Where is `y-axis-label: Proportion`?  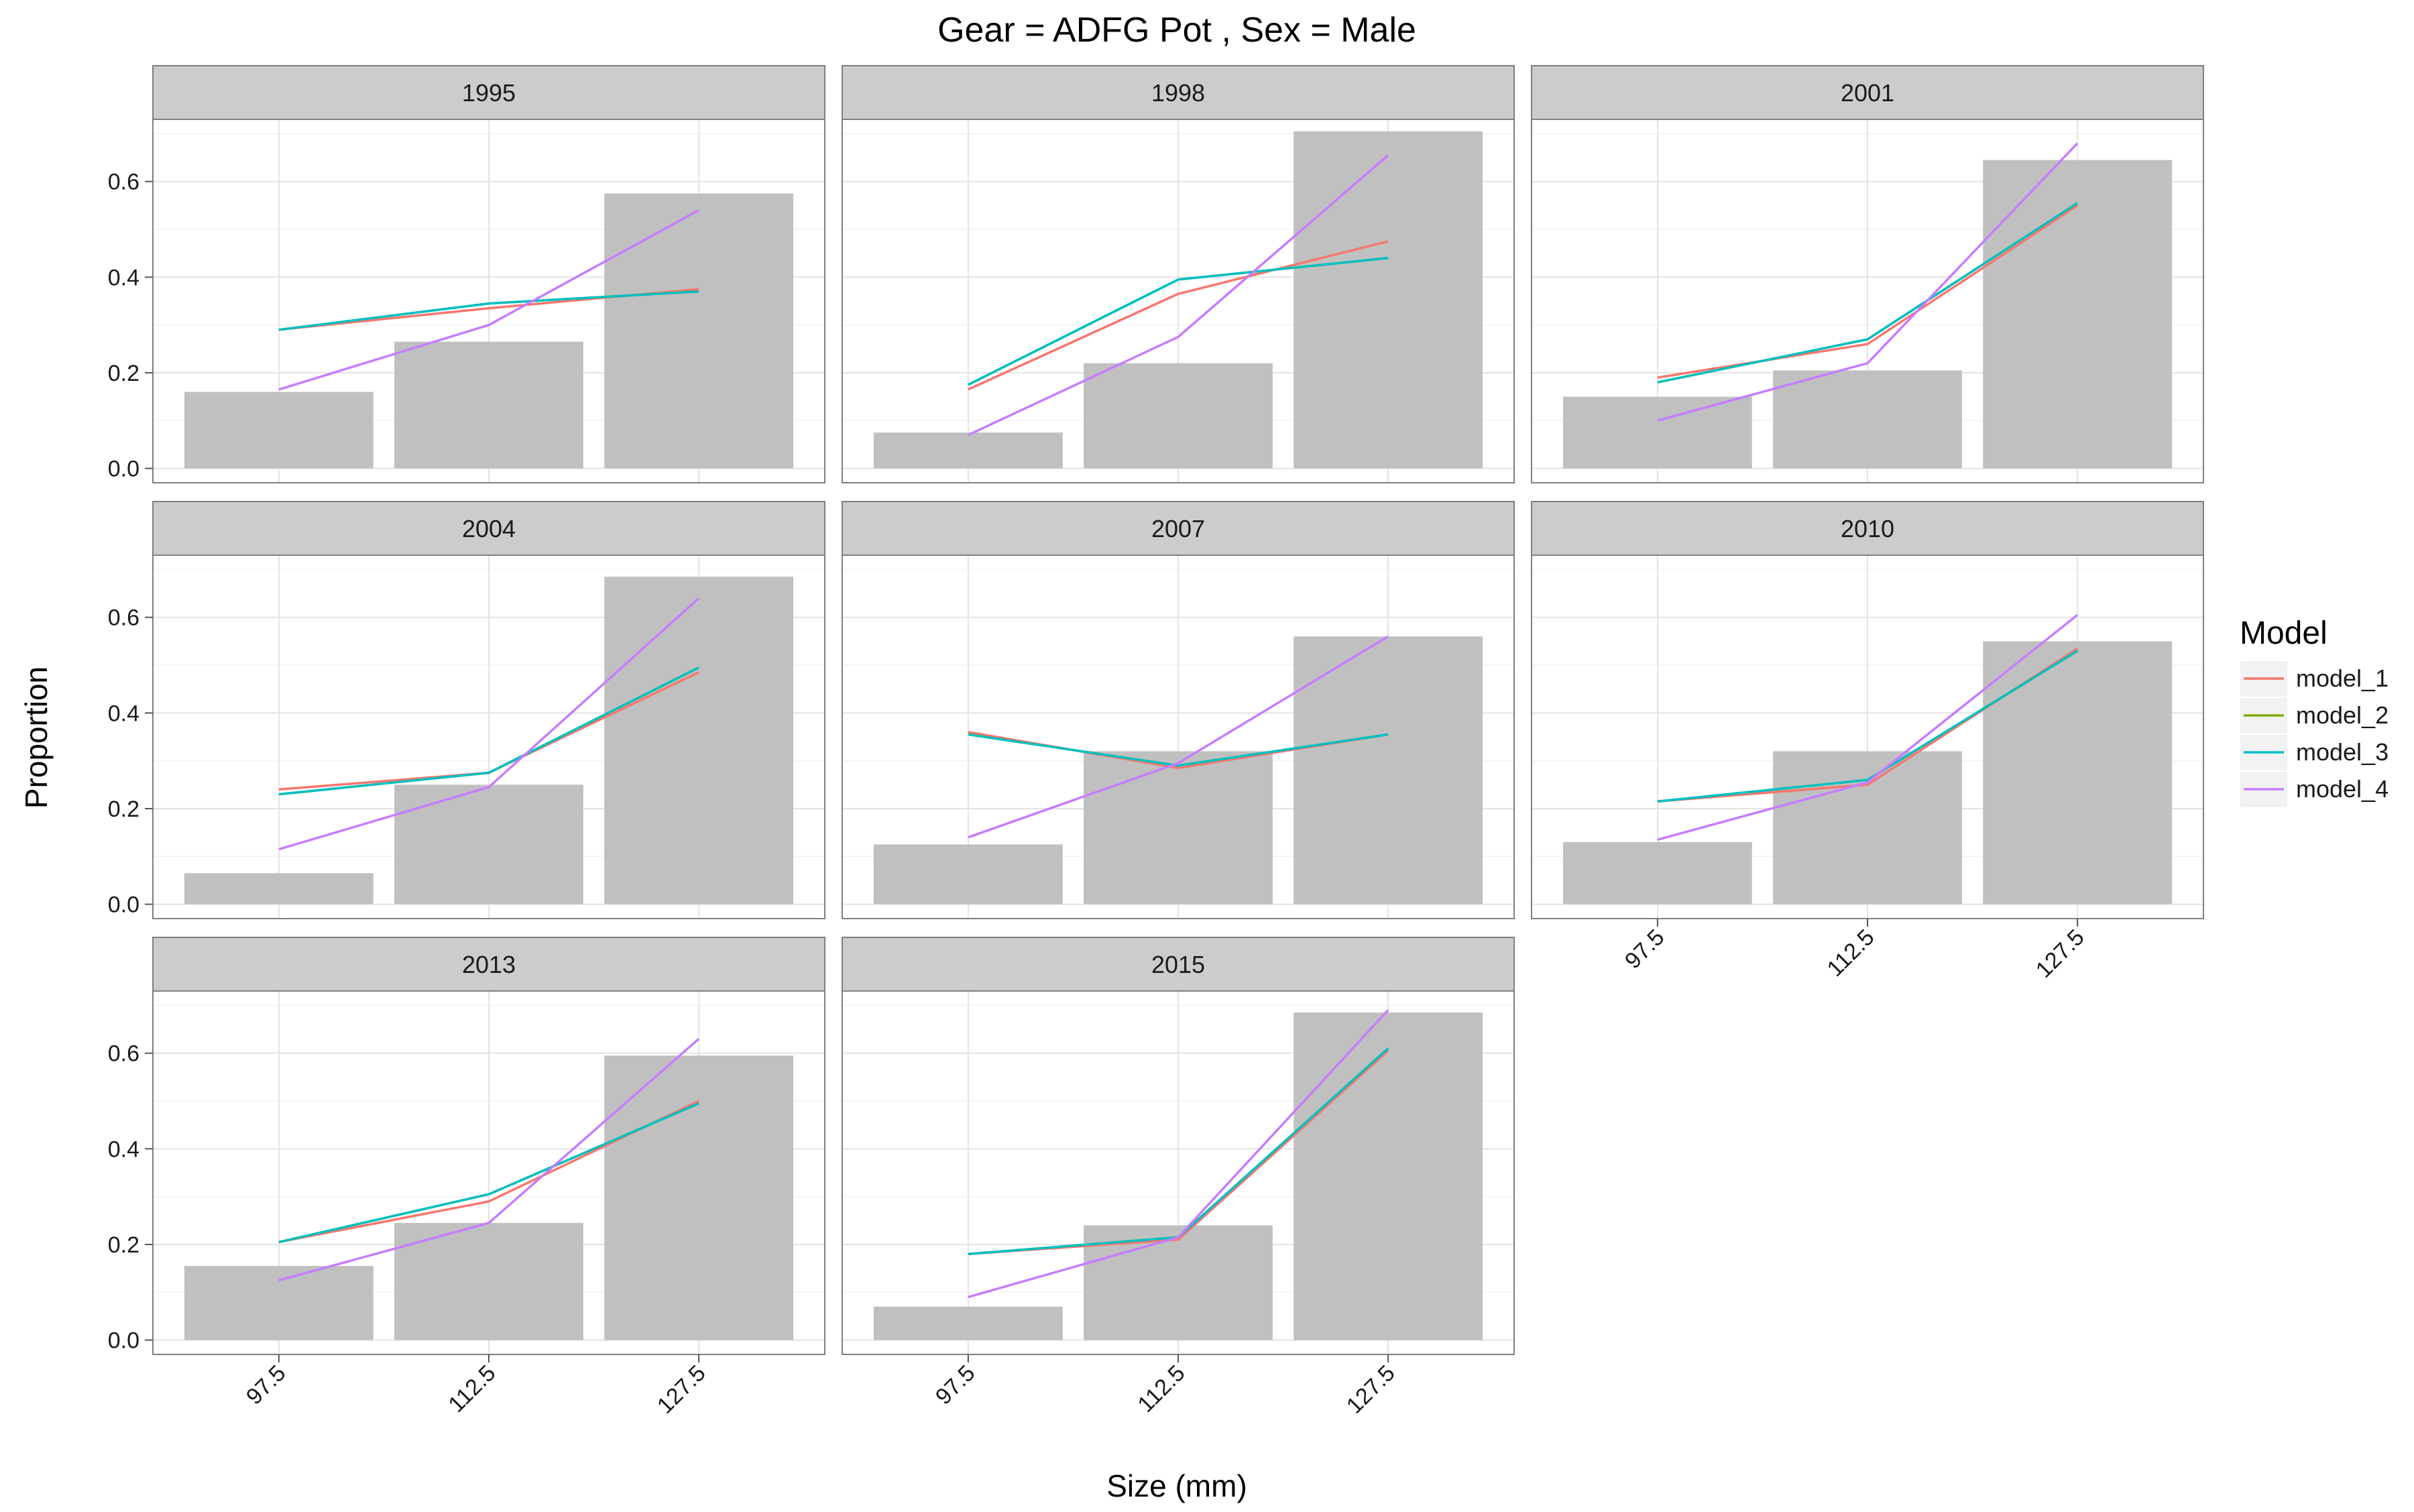
y-axis-label: Proportion is located at coordinates (36, 738).